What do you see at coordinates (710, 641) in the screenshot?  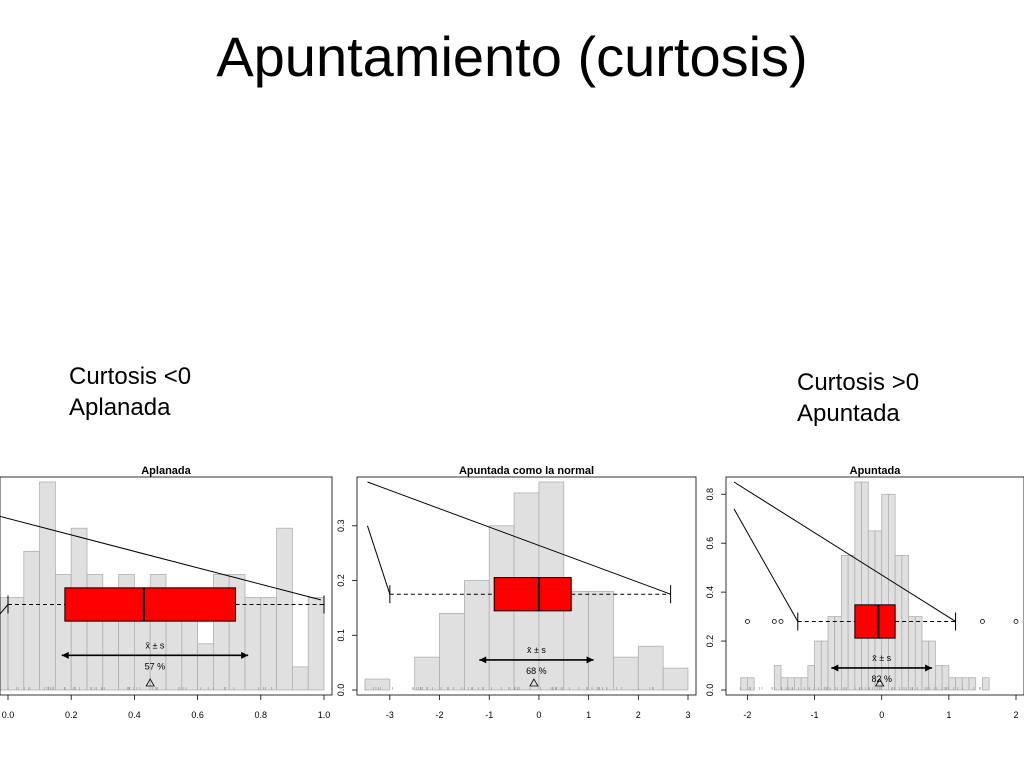 I see `y-tick-label: 0.2` at bounding box center [710, 641].